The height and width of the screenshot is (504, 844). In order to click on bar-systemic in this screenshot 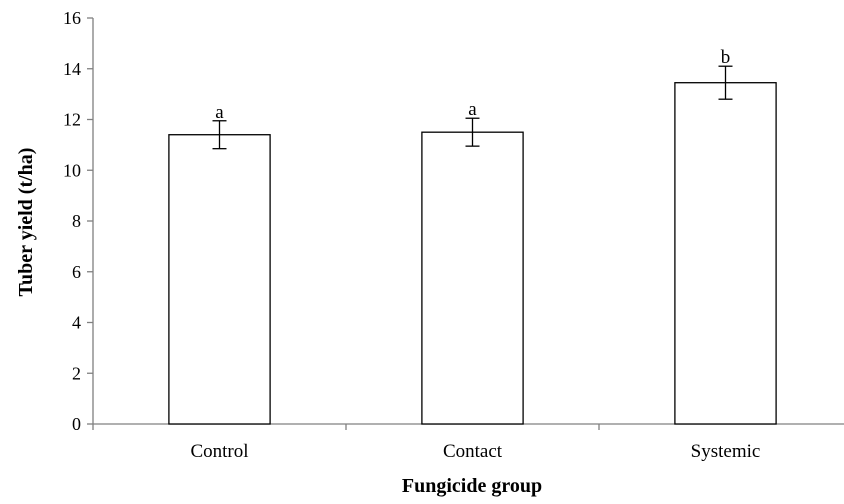, I will do `click(725, 253)`.